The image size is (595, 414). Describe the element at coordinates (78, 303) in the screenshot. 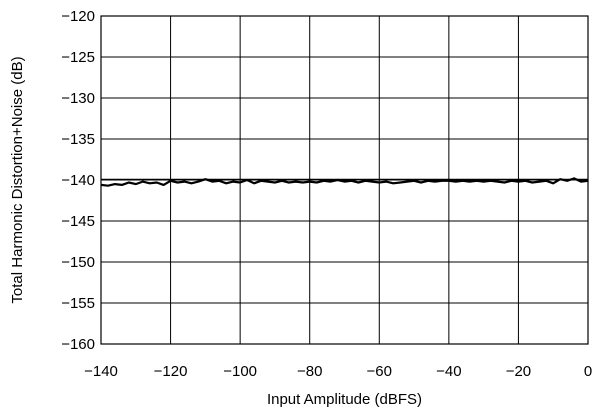

I see `y-tick-label: −155` at that location.